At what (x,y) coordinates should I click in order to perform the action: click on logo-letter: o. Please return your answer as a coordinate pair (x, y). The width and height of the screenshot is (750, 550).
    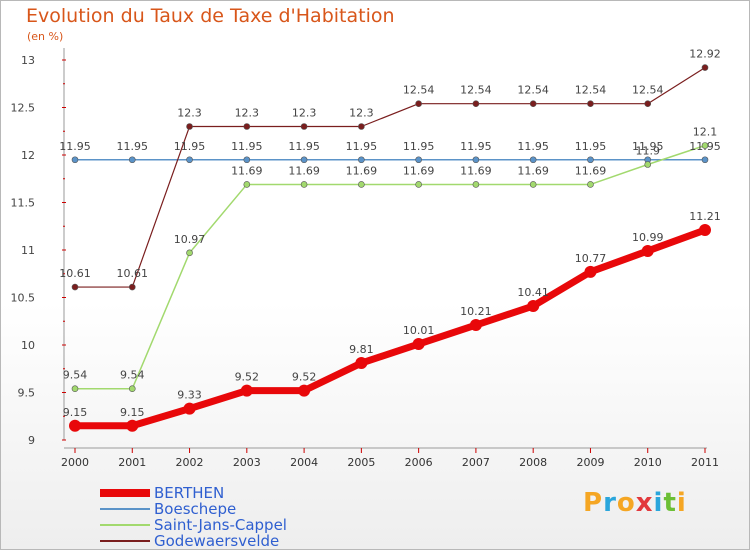
    Looking at the image, I should click on (626, 503).